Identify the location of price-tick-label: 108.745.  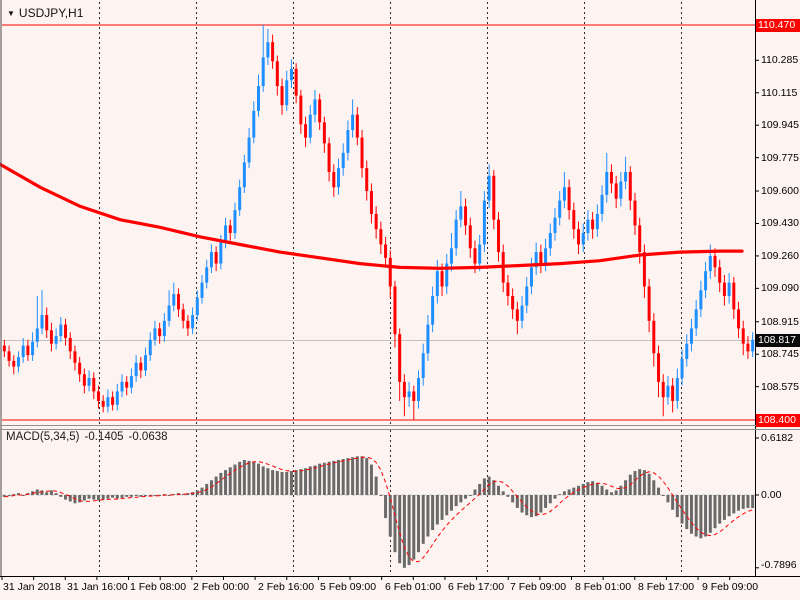
(780, 354).